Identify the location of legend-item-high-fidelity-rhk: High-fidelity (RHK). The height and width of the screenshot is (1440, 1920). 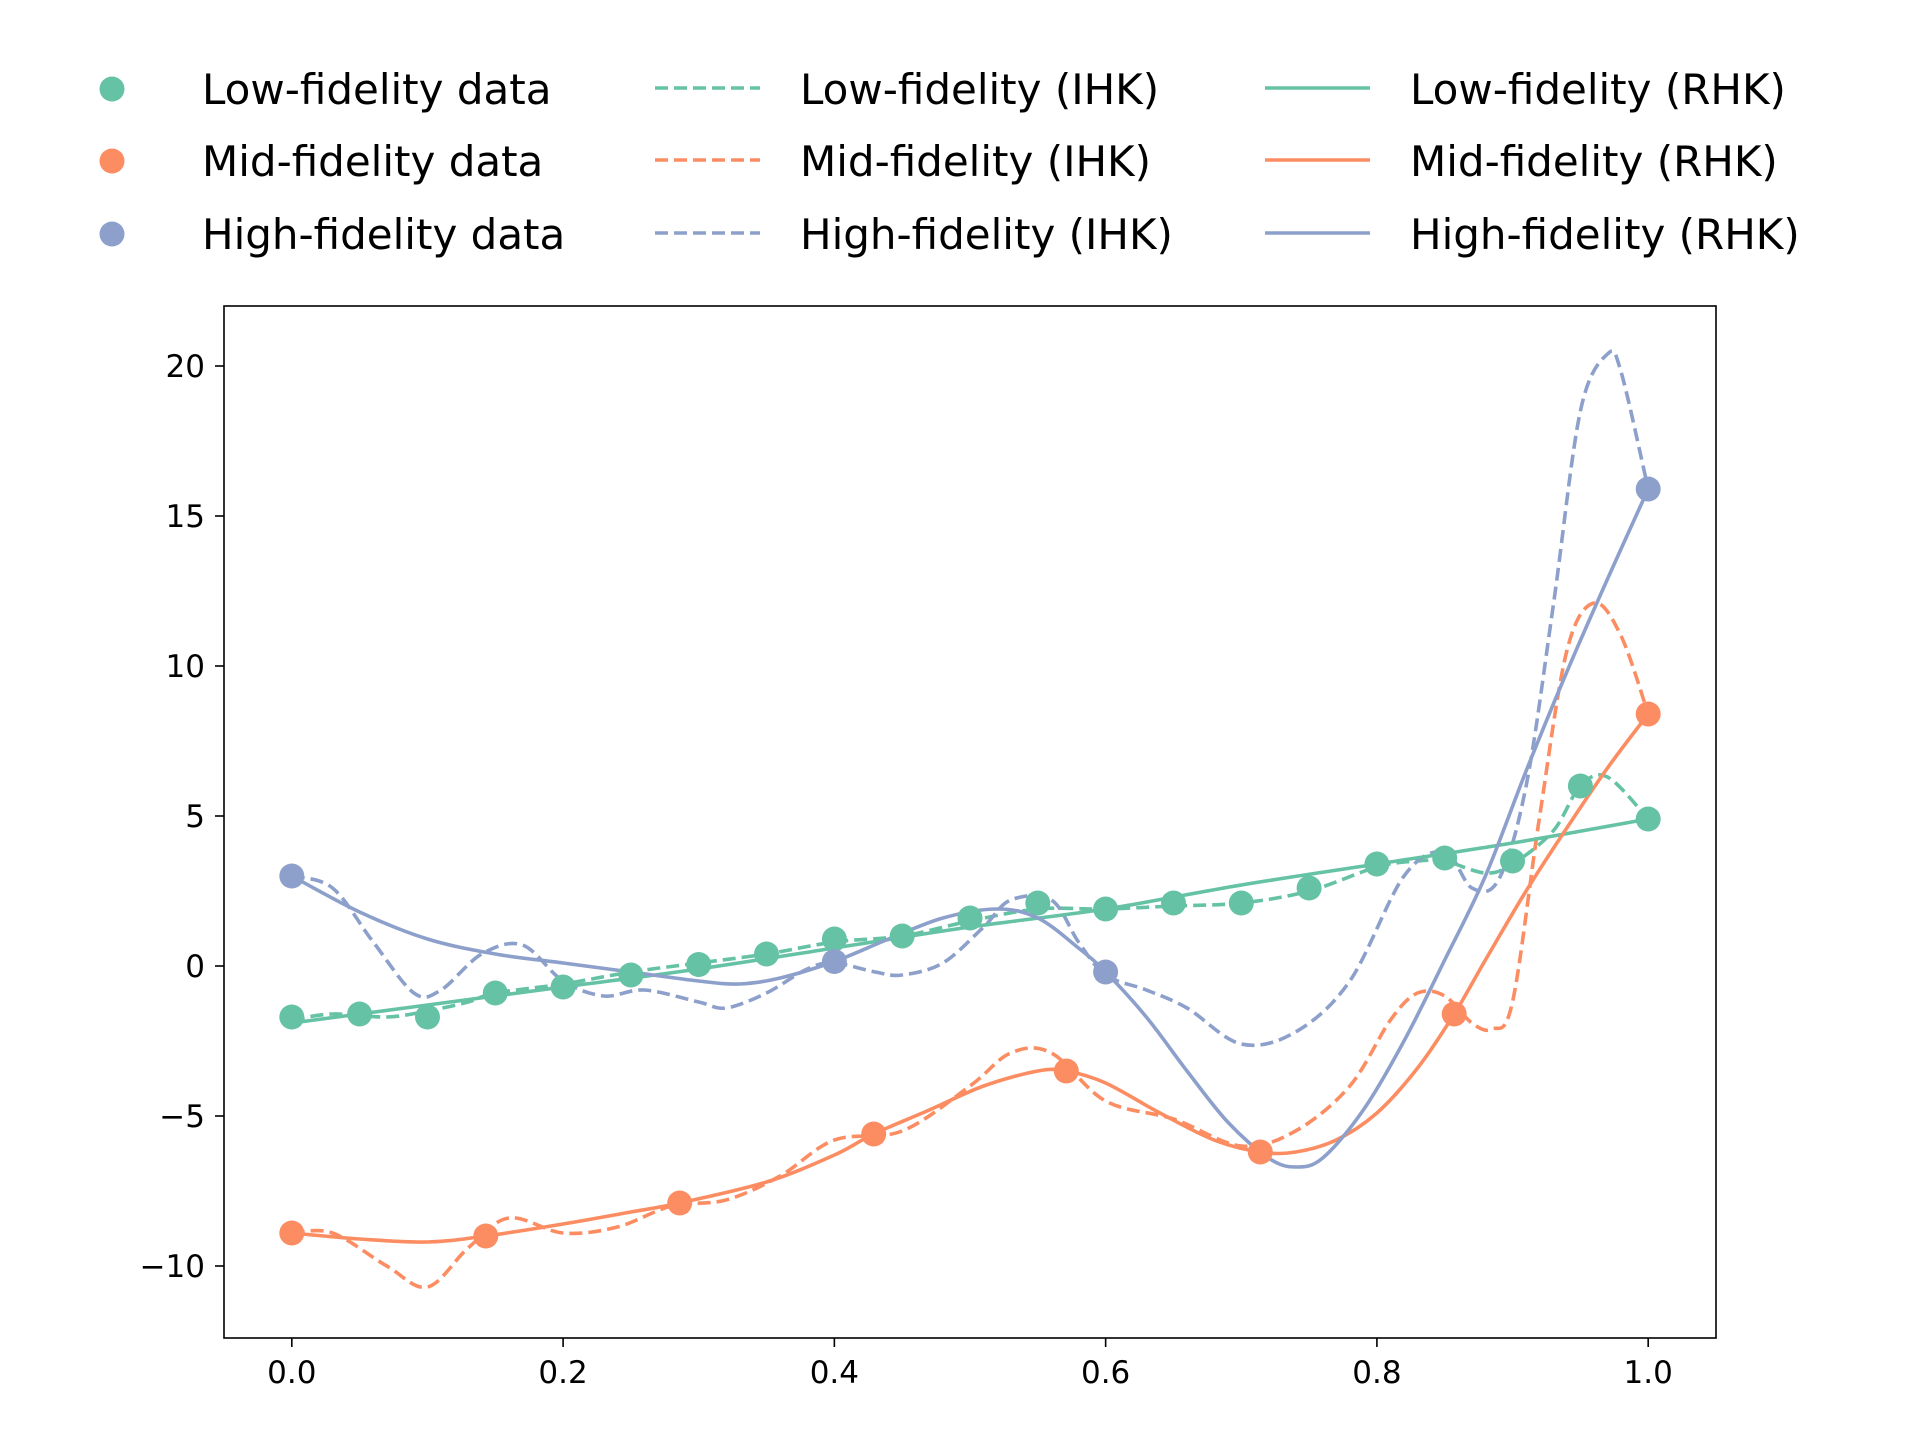
(1532, 234).